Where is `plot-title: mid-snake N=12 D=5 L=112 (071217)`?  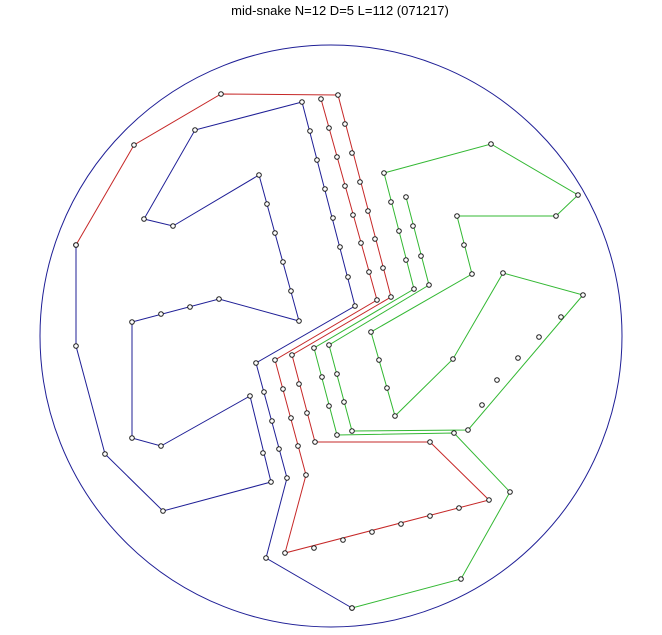
plot-title: mid-snake N=12 D=5 L=112 (071217) is located at coordinates (340, 10).